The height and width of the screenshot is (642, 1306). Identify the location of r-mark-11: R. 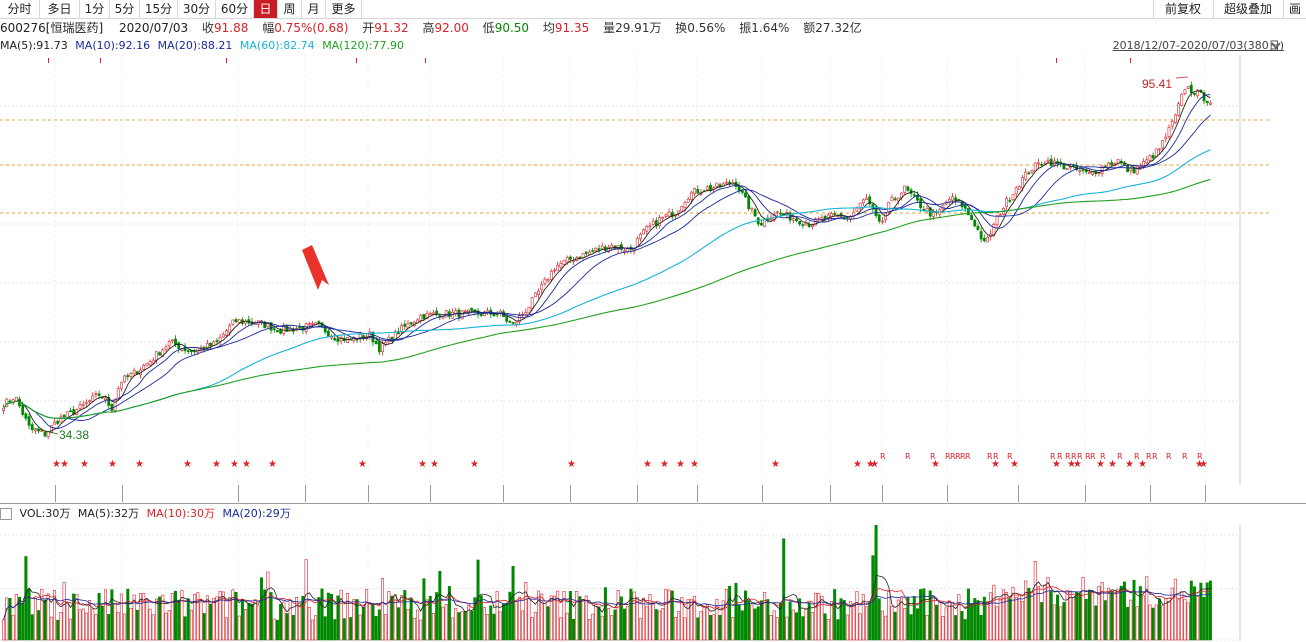
(1053, 456).